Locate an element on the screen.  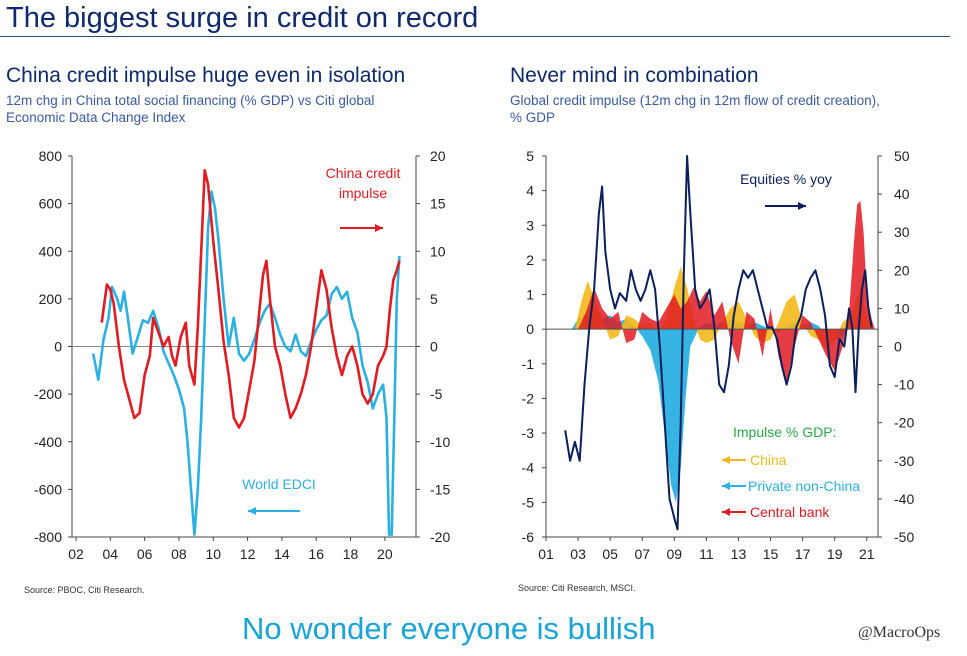
legend-central-arrow-head is located at coordinates (726, 512).